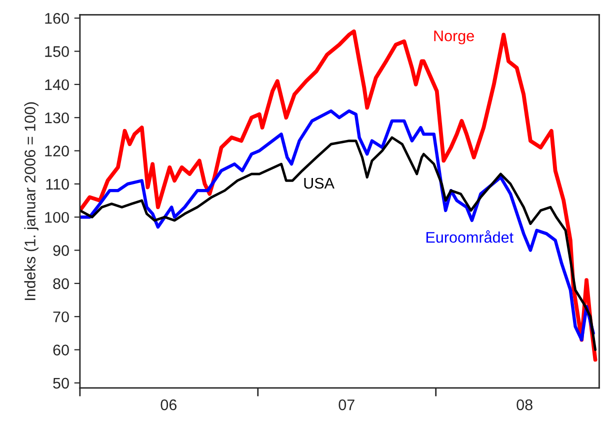 The width and height of the screenshot is (601, 423). I want to click on y-tick-label: 100, so click(57, 217).